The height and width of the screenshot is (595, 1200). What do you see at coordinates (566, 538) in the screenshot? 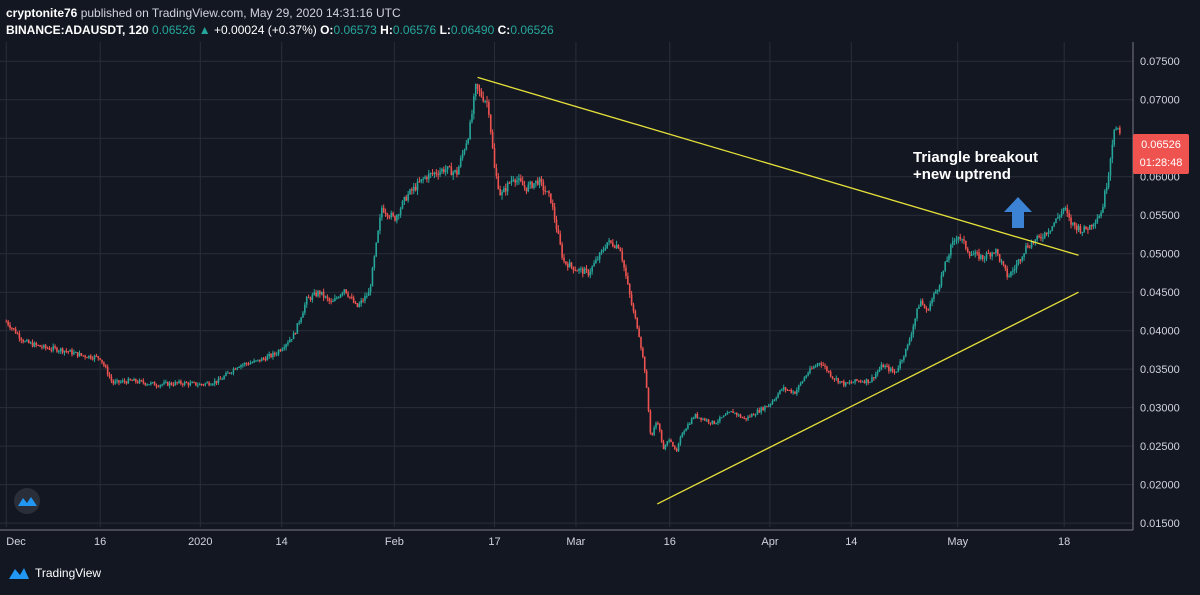
I see `time-axis: Dec 16 2020 14 Feb 17 Mar 16 Apr 14 May 18` at bounding box center [566, 538].